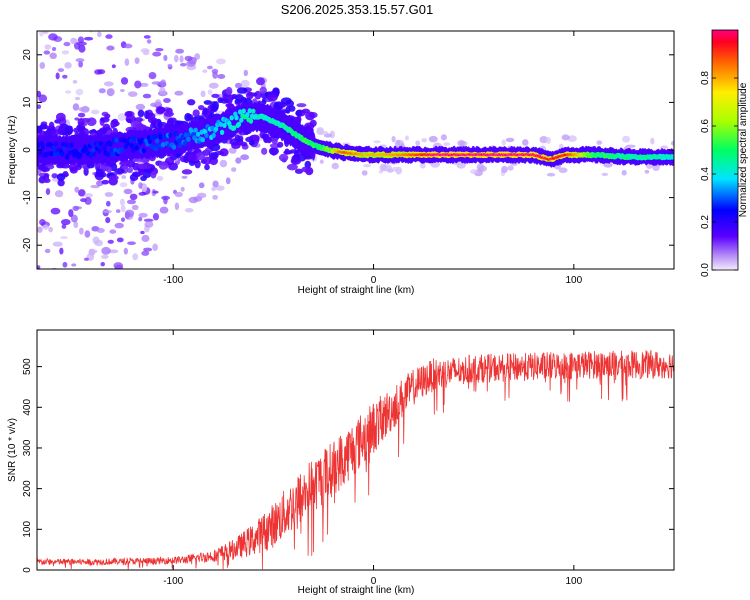 The image size is (750, 600). I want to click on y-tick-label: 400, so click(27, 407).